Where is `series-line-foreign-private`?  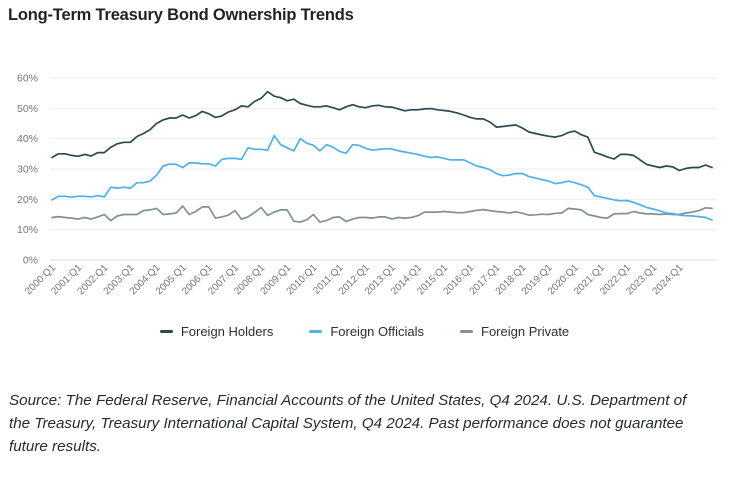
series-line-foreign-private is located at coordinates (382, 214).